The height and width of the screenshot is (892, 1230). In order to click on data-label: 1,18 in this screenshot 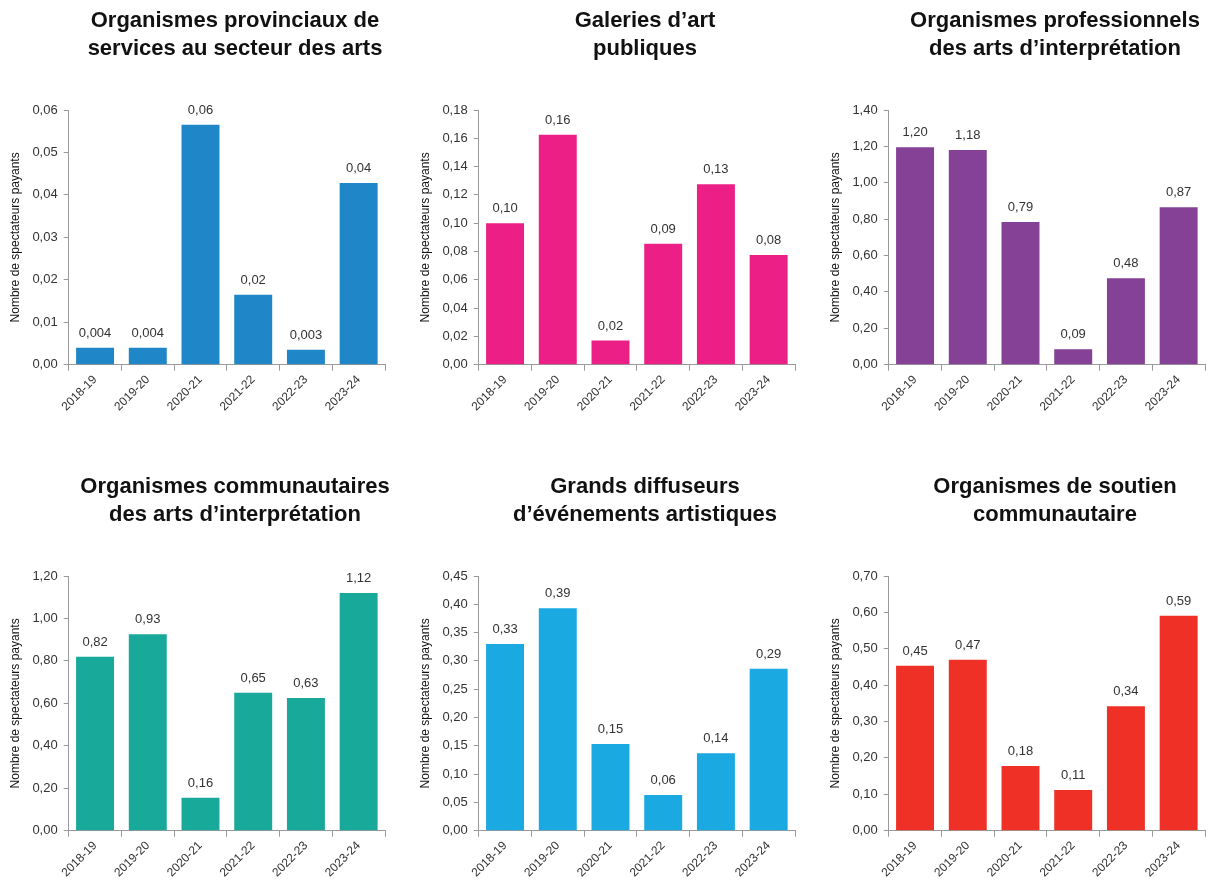, I will do `click(968, 135)`.